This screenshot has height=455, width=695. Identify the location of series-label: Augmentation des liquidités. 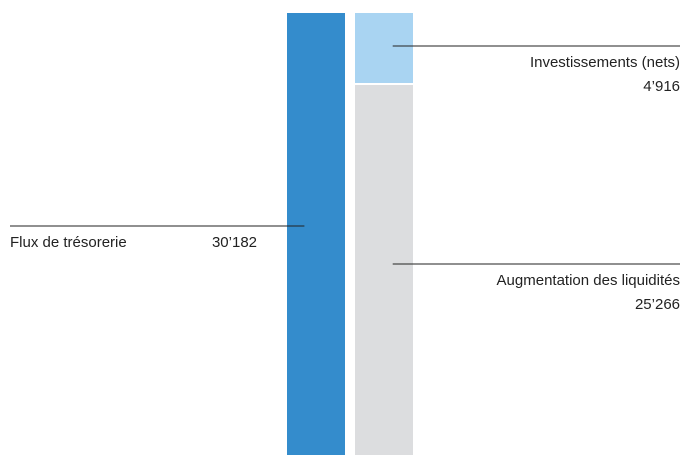
(588, 280).